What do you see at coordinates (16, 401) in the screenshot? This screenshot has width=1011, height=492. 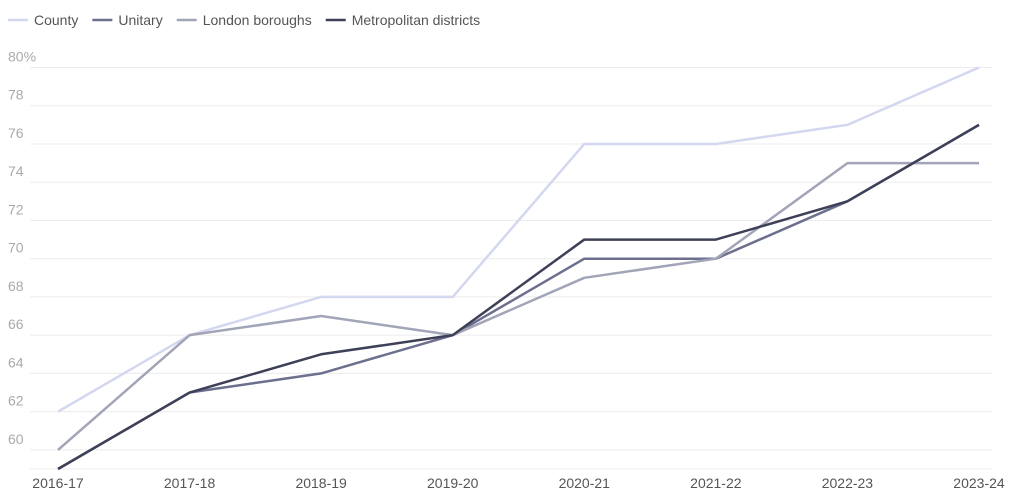 I see `y-tick-label: 62` at bounding box center [16, 401].